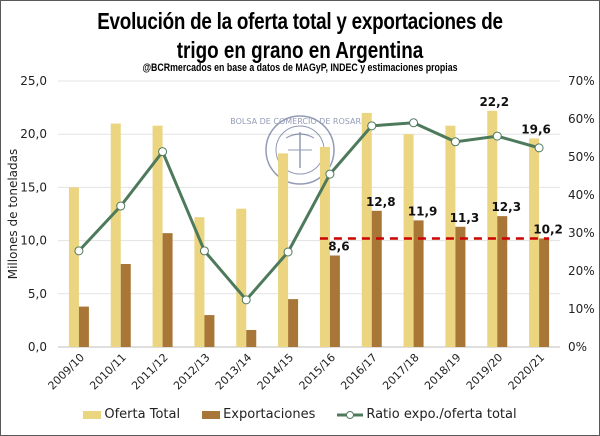 This screenshot has width=600, height=436. I want to click on data-label-exportaciones: 8,6, so click(338, 246).